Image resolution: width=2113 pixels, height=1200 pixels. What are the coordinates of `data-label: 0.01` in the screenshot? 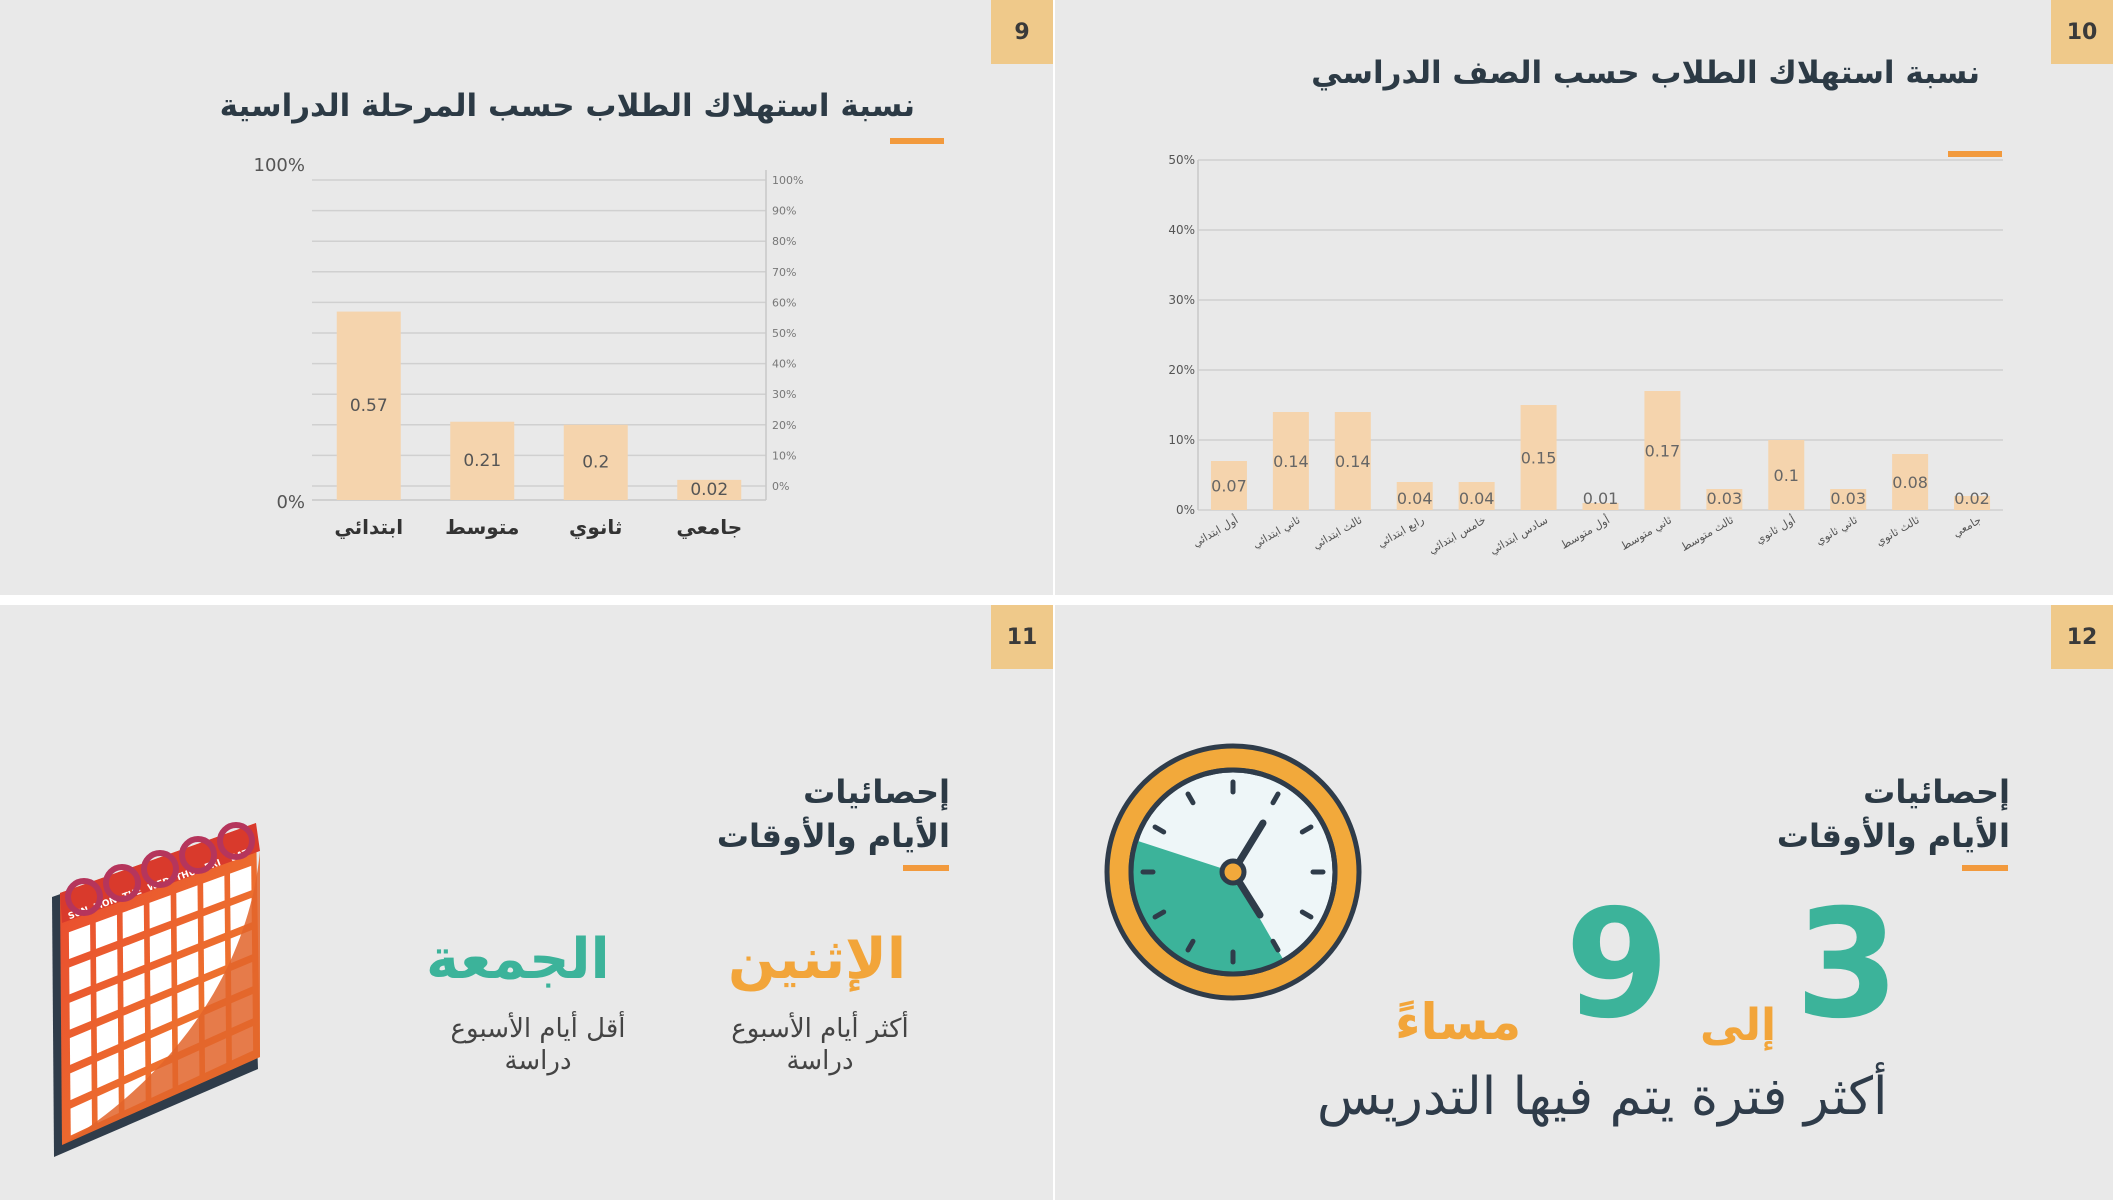 It's located at (1601, 498).